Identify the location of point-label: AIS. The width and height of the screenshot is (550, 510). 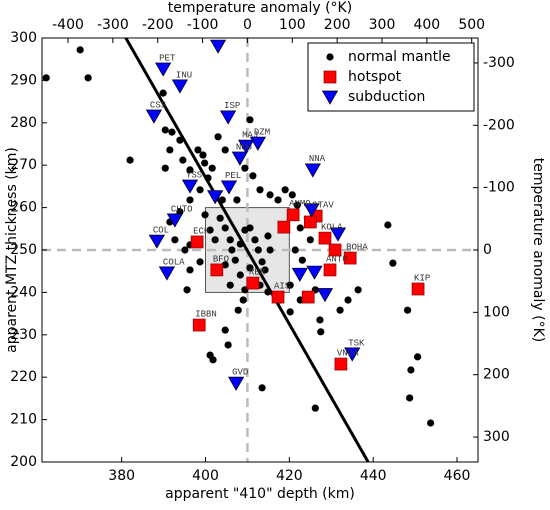
(282, 286).